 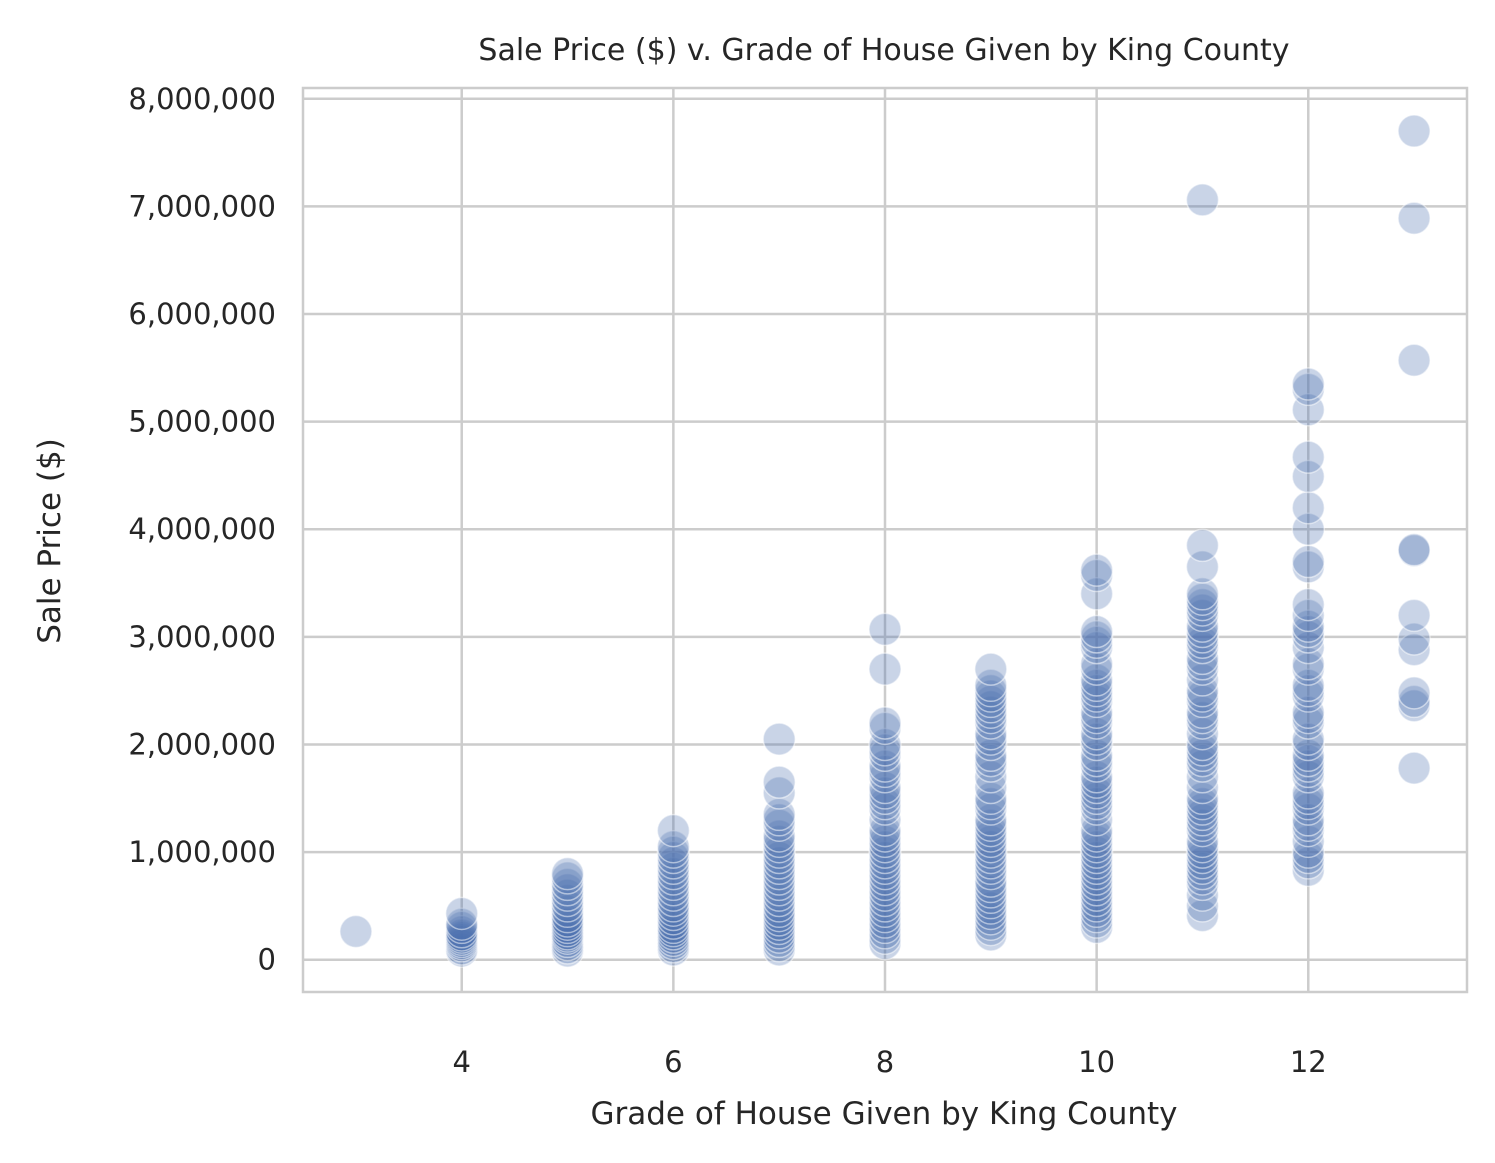 What do you see at coordinates (885, 1062) in the screenshot?
I see `x-tick-label: 8` at bounding box center [885, 1062].